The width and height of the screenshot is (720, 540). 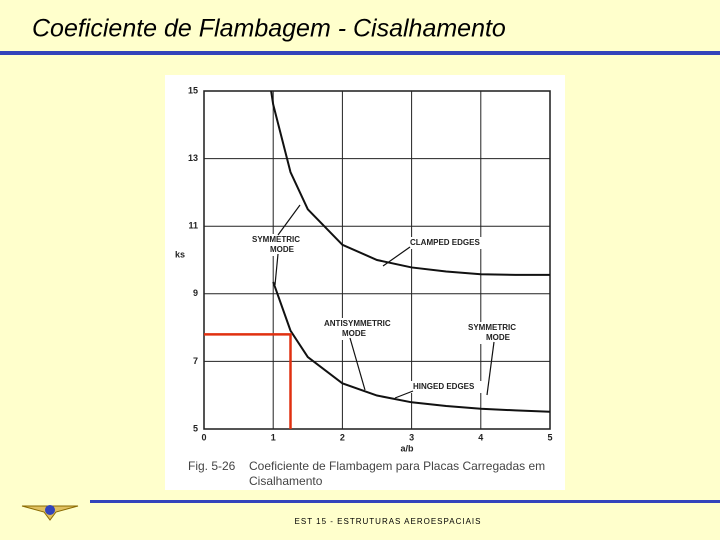 What do you see at coordinates (360, 53) in the screenshot?
I see `title-rule` at bounding box center [360, 53].